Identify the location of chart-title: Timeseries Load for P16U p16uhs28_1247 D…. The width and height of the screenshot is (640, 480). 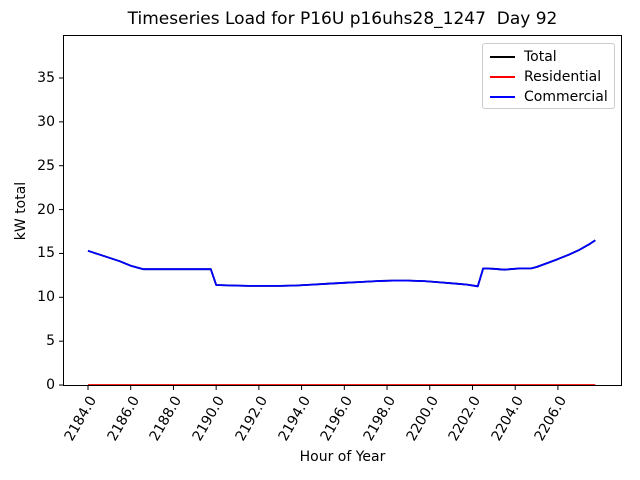
(342, 19).